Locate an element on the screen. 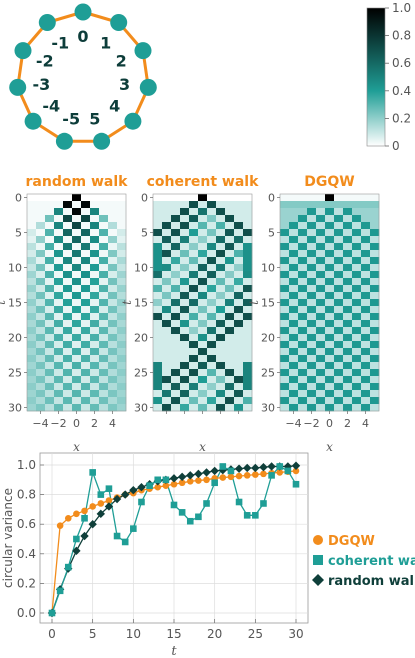 This screenshot has height=658, width=415. heatmap-ytick-label: 15 is located at coordinates (141, 303).